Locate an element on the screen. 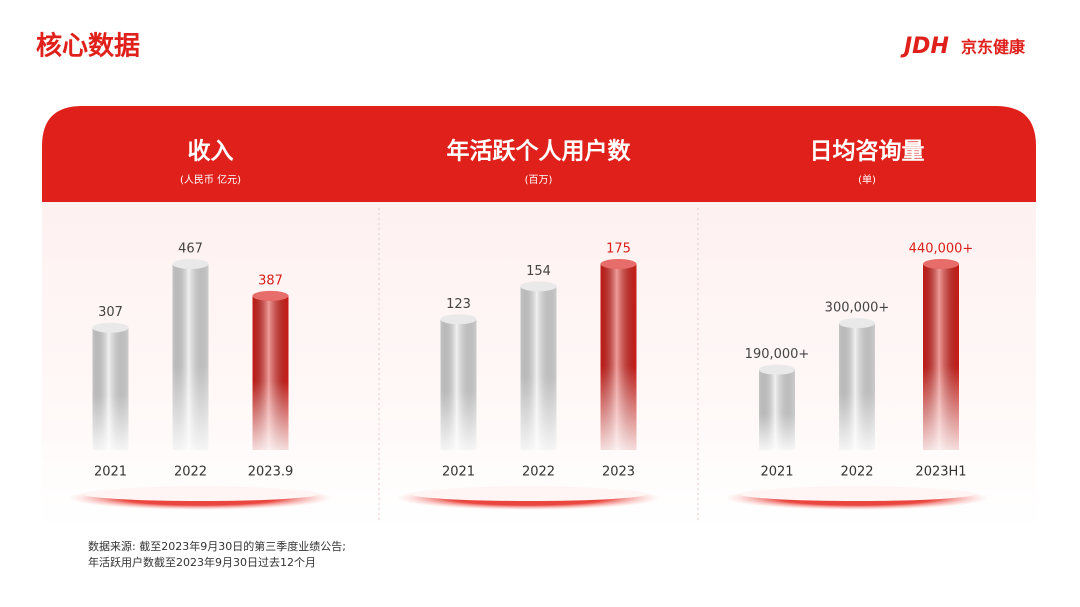 This screenshot has width=1080, height=607. chart-title: 收入 is located at coordinates (211, 151).